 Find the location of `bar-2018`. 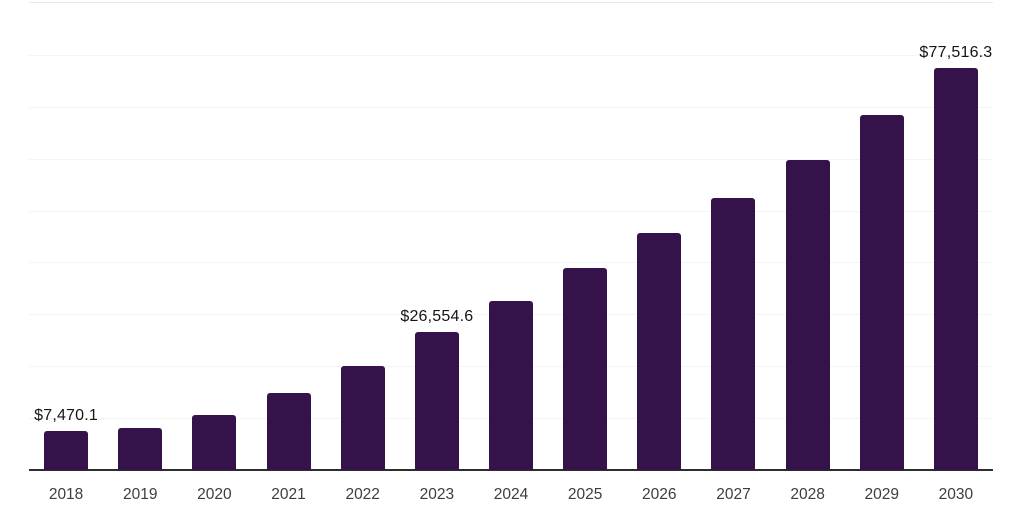

bar-2018 is located at coordinates (66, 450).